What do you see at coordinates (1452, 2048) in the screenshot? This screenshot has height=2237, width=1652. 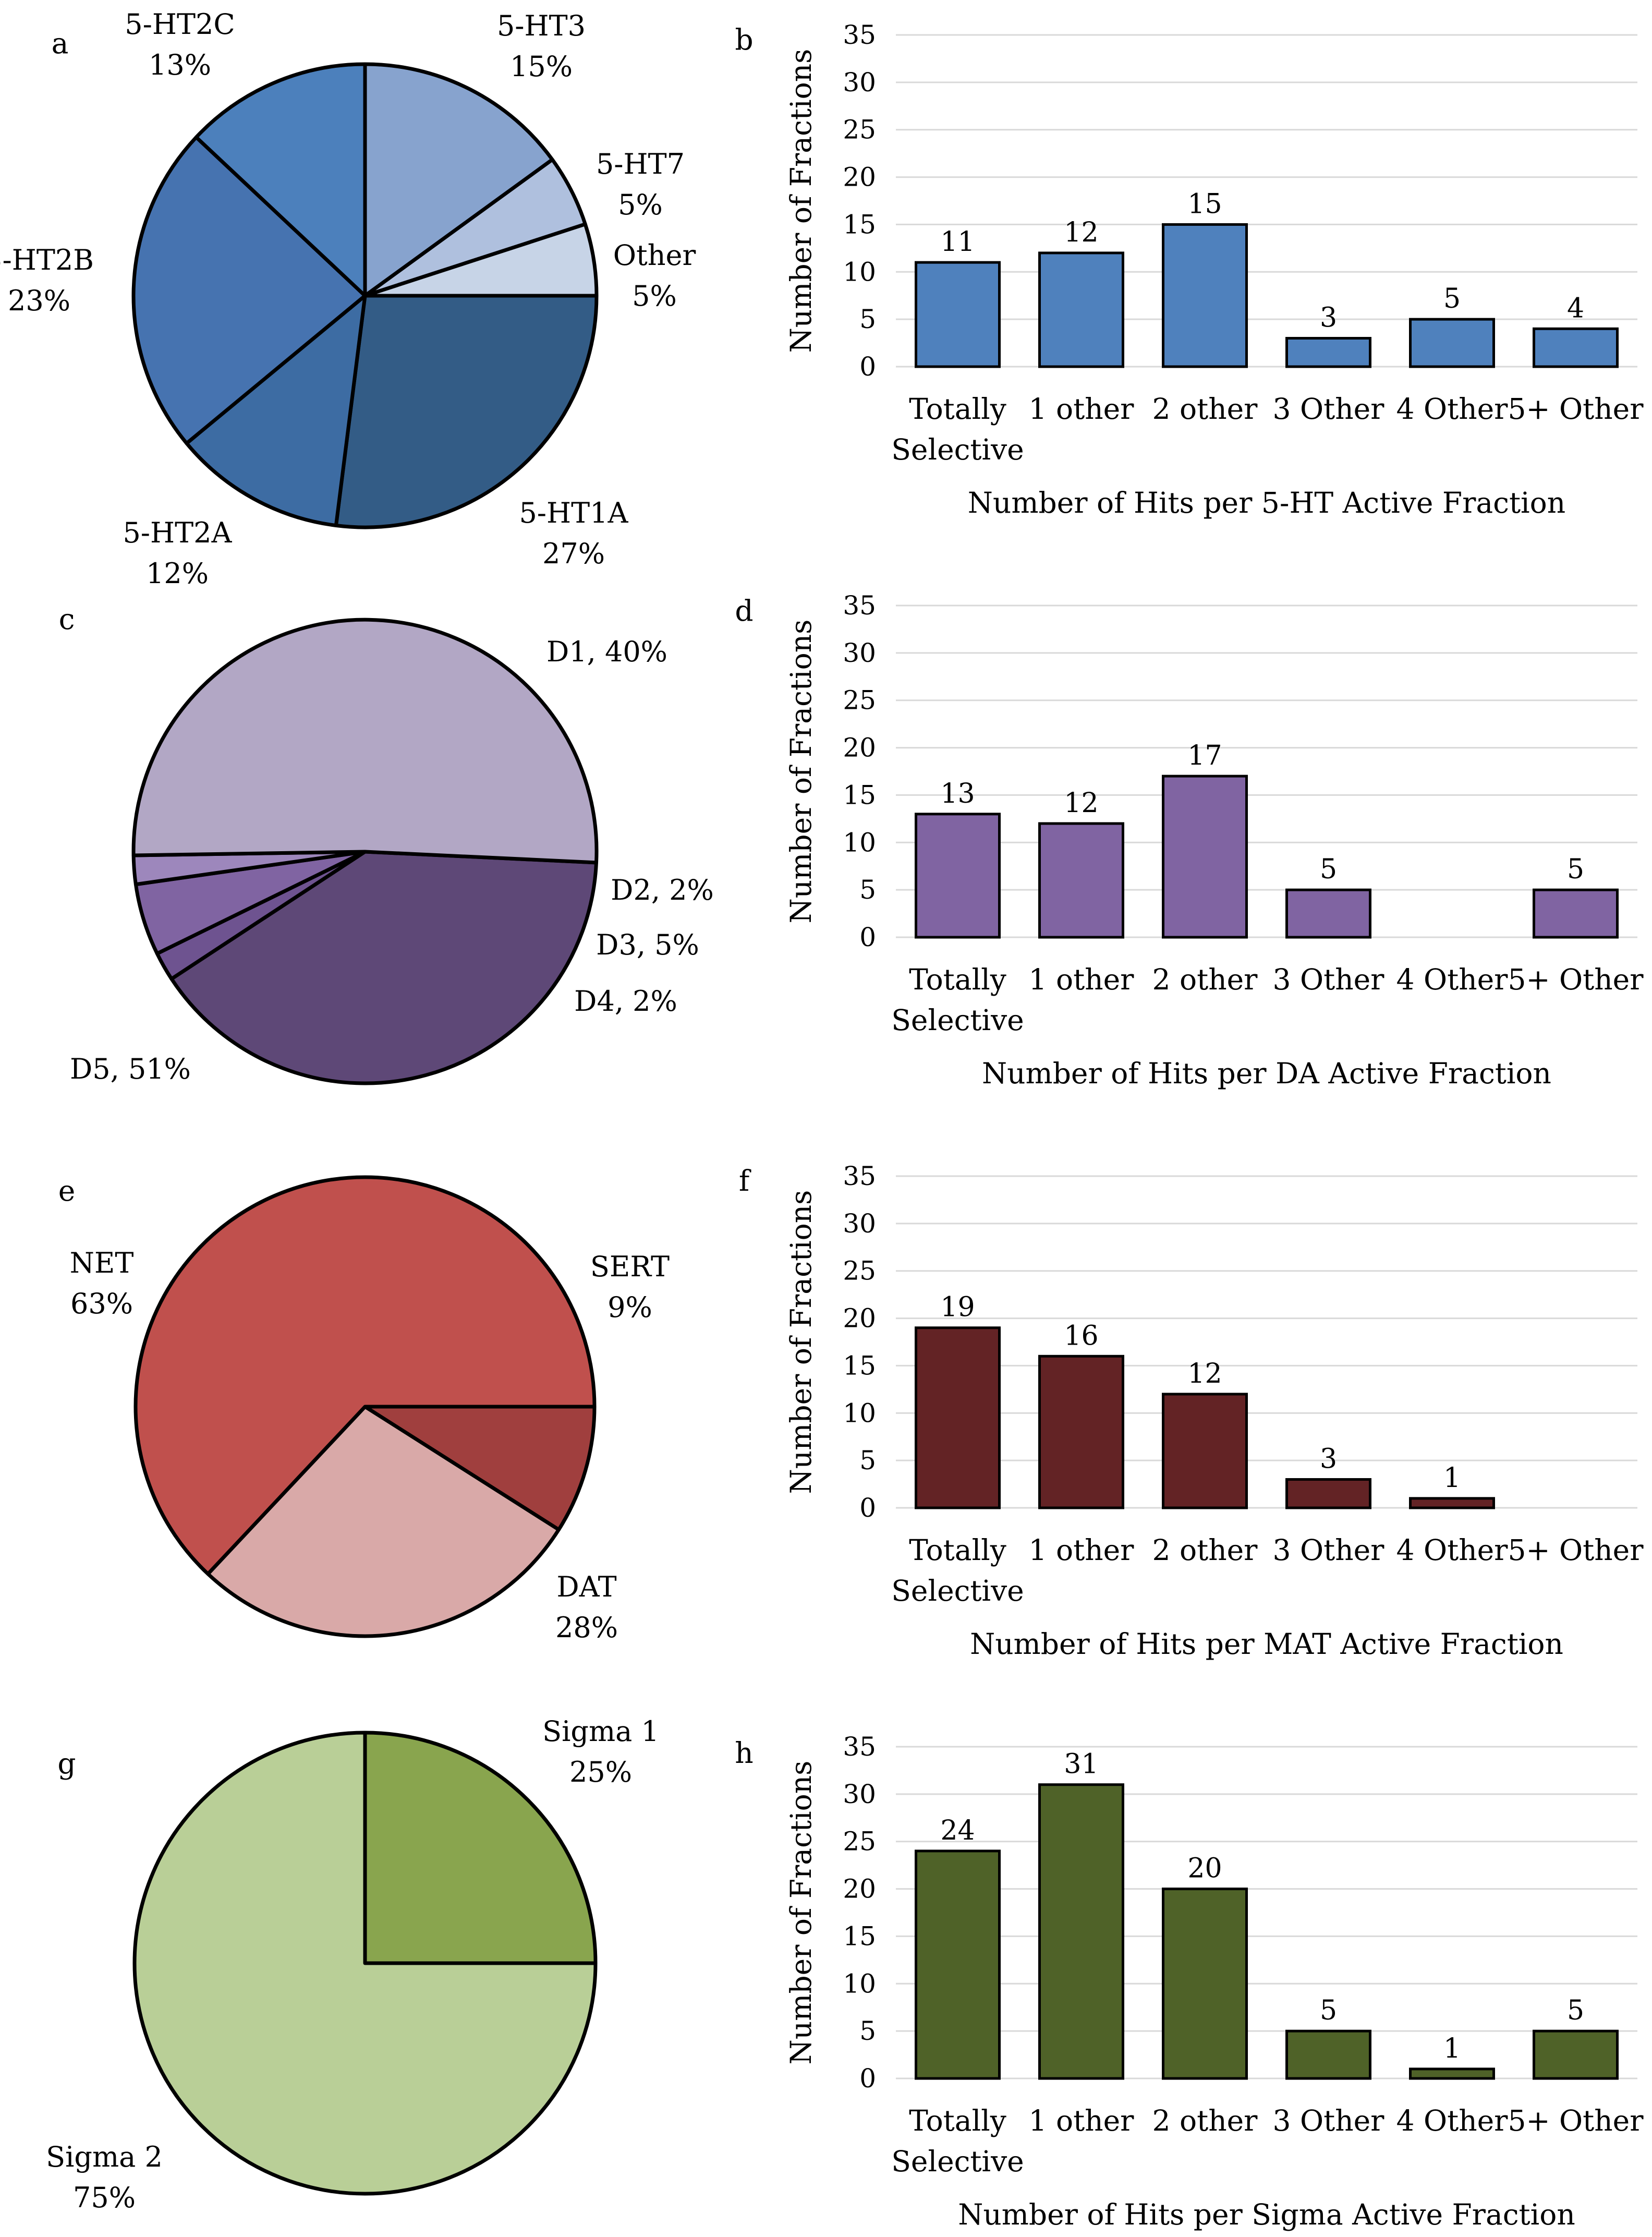 I see `data-label-h-4: 1` at bounding box center [1452, 2048].